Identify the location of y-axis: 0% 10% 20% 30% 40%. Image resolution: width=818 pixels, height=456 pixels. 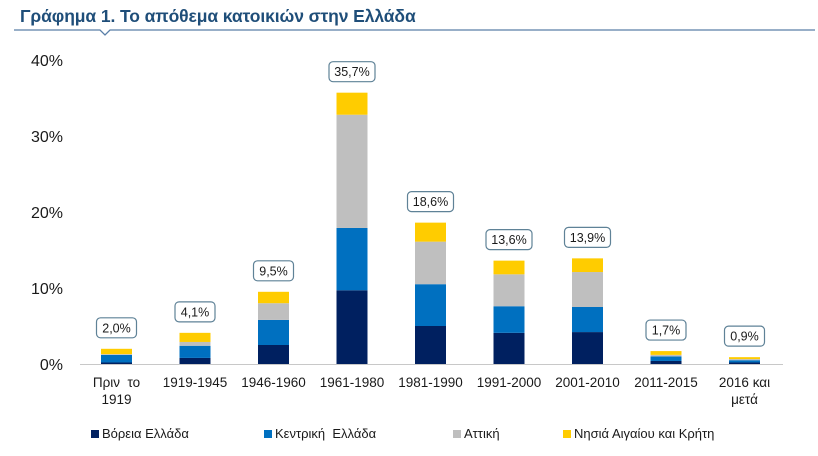
(47, 213).